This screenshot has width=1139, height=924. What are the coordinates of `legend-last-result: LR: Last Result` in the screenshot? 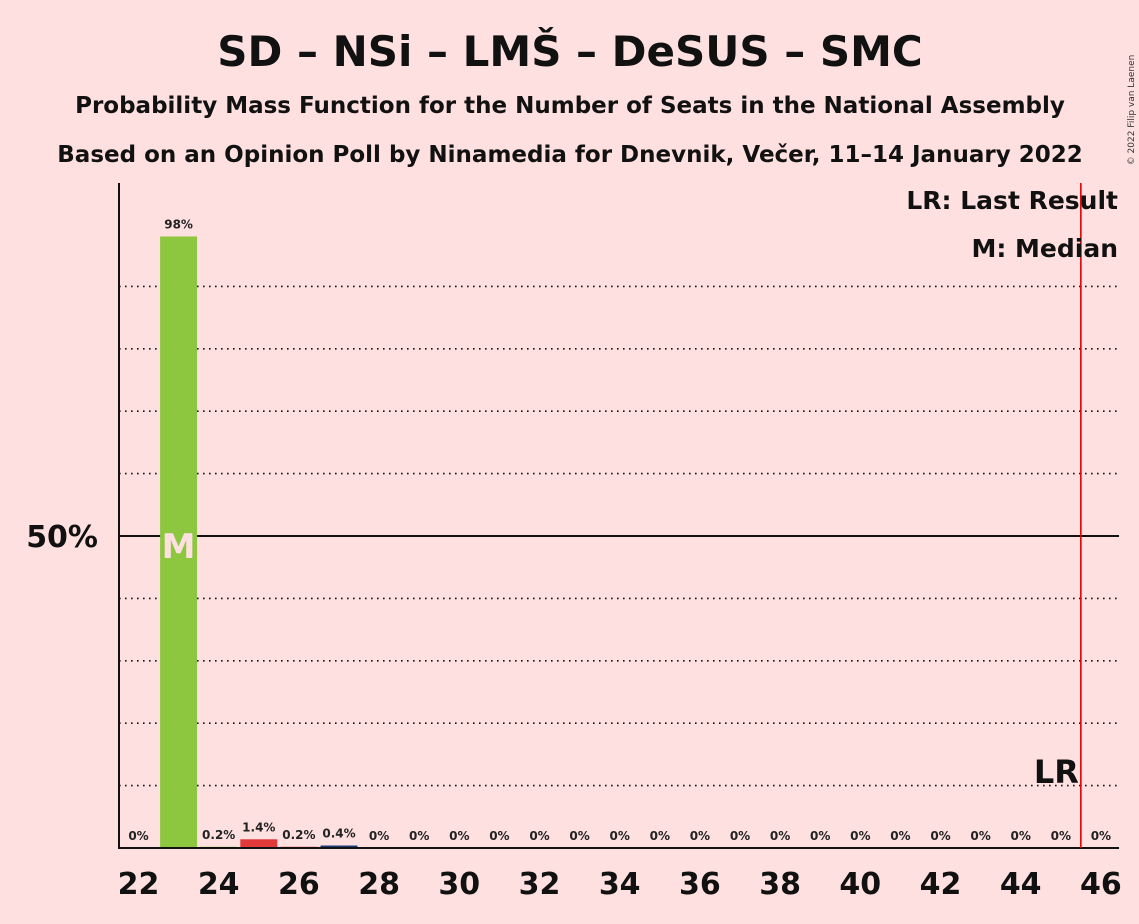 It's located at (1012, 200).